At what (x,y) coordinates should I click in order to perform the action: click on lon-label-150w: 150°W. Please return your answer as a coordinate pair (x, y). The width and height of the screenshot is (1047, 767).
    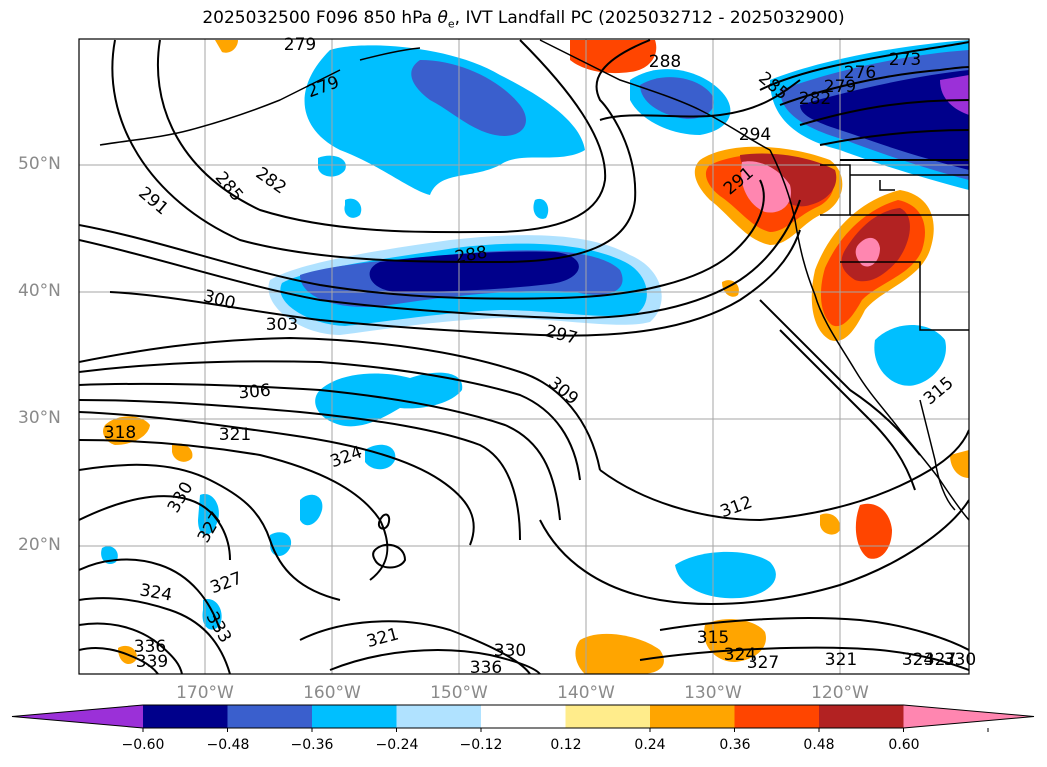
    Looking at the image, I should click on (459, 693).